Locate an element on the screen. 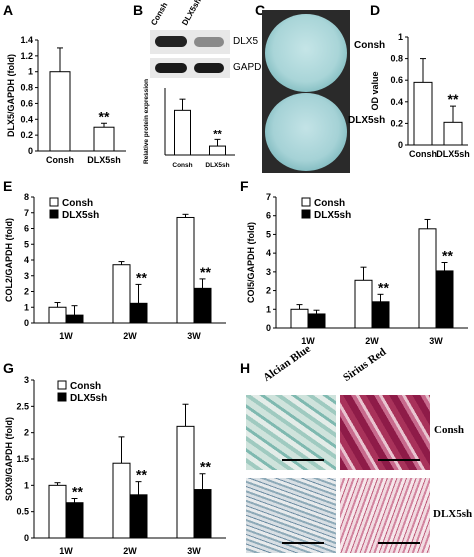  chart-a-y-tick-label: 0.6 is located at coordinates (26, 103).